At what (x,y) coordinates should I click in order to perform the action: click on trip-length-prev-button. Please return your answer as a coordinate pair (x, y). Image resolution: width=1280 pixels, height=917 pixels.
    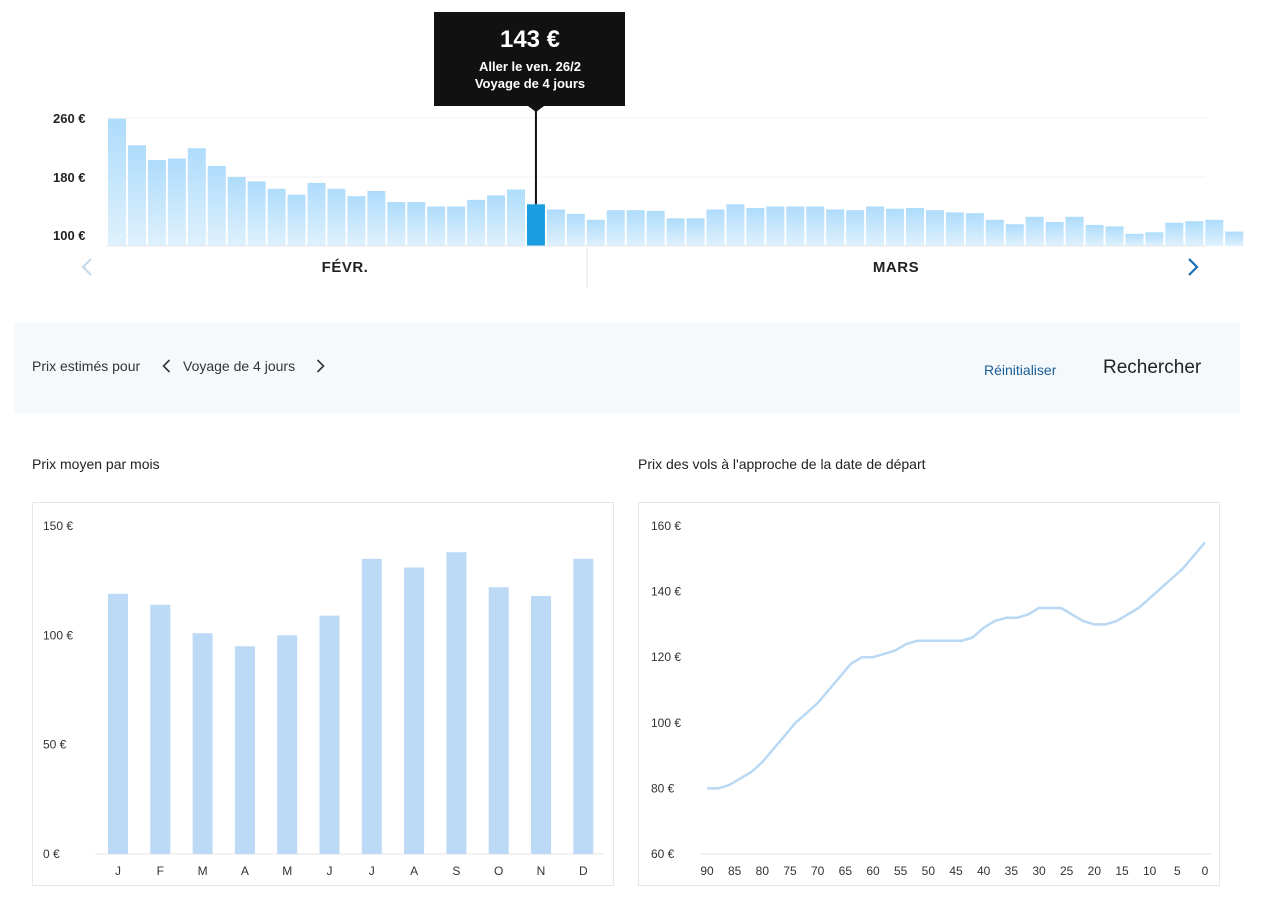
    Looking at the image, I should click on (166, 366).